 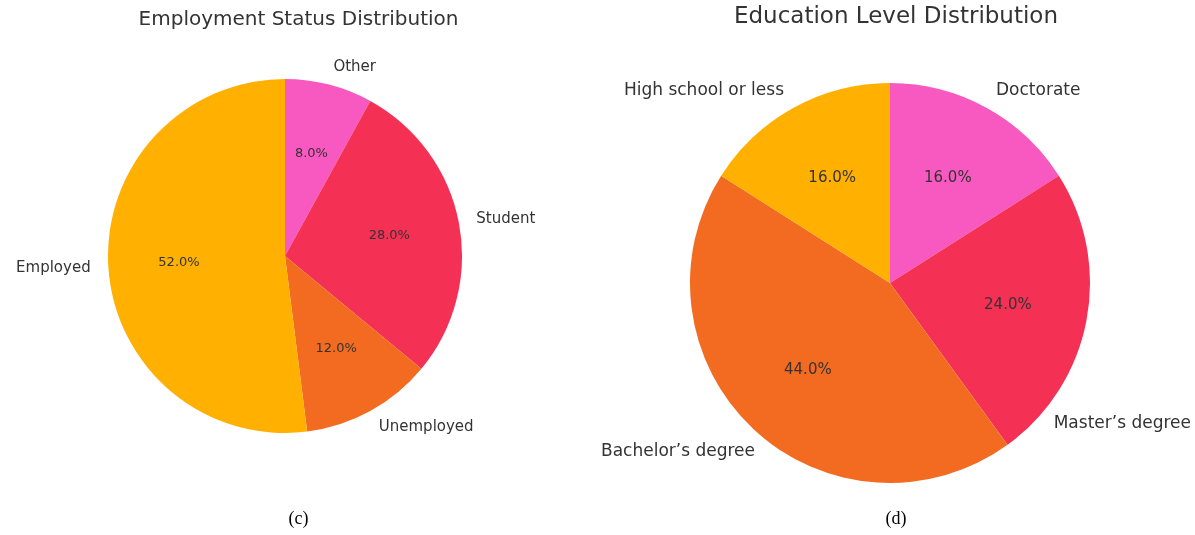 I want to click on text: (c), so click(x=298, y=518).